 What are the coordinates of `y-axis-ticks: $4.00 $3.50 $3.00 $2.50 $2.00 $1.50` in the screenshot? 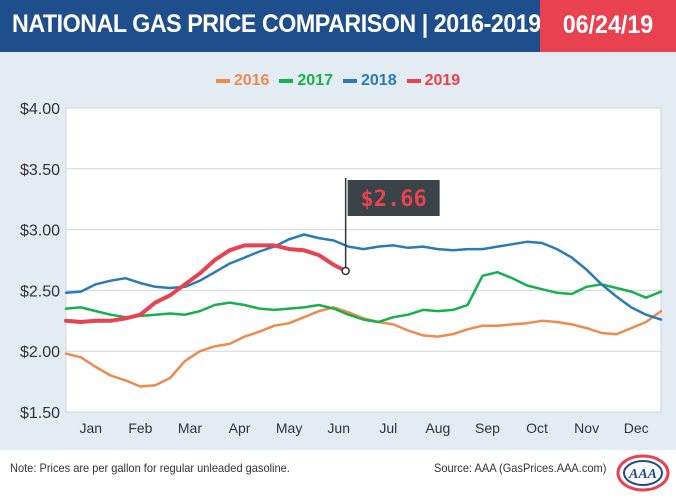 It's located at (40, 261).